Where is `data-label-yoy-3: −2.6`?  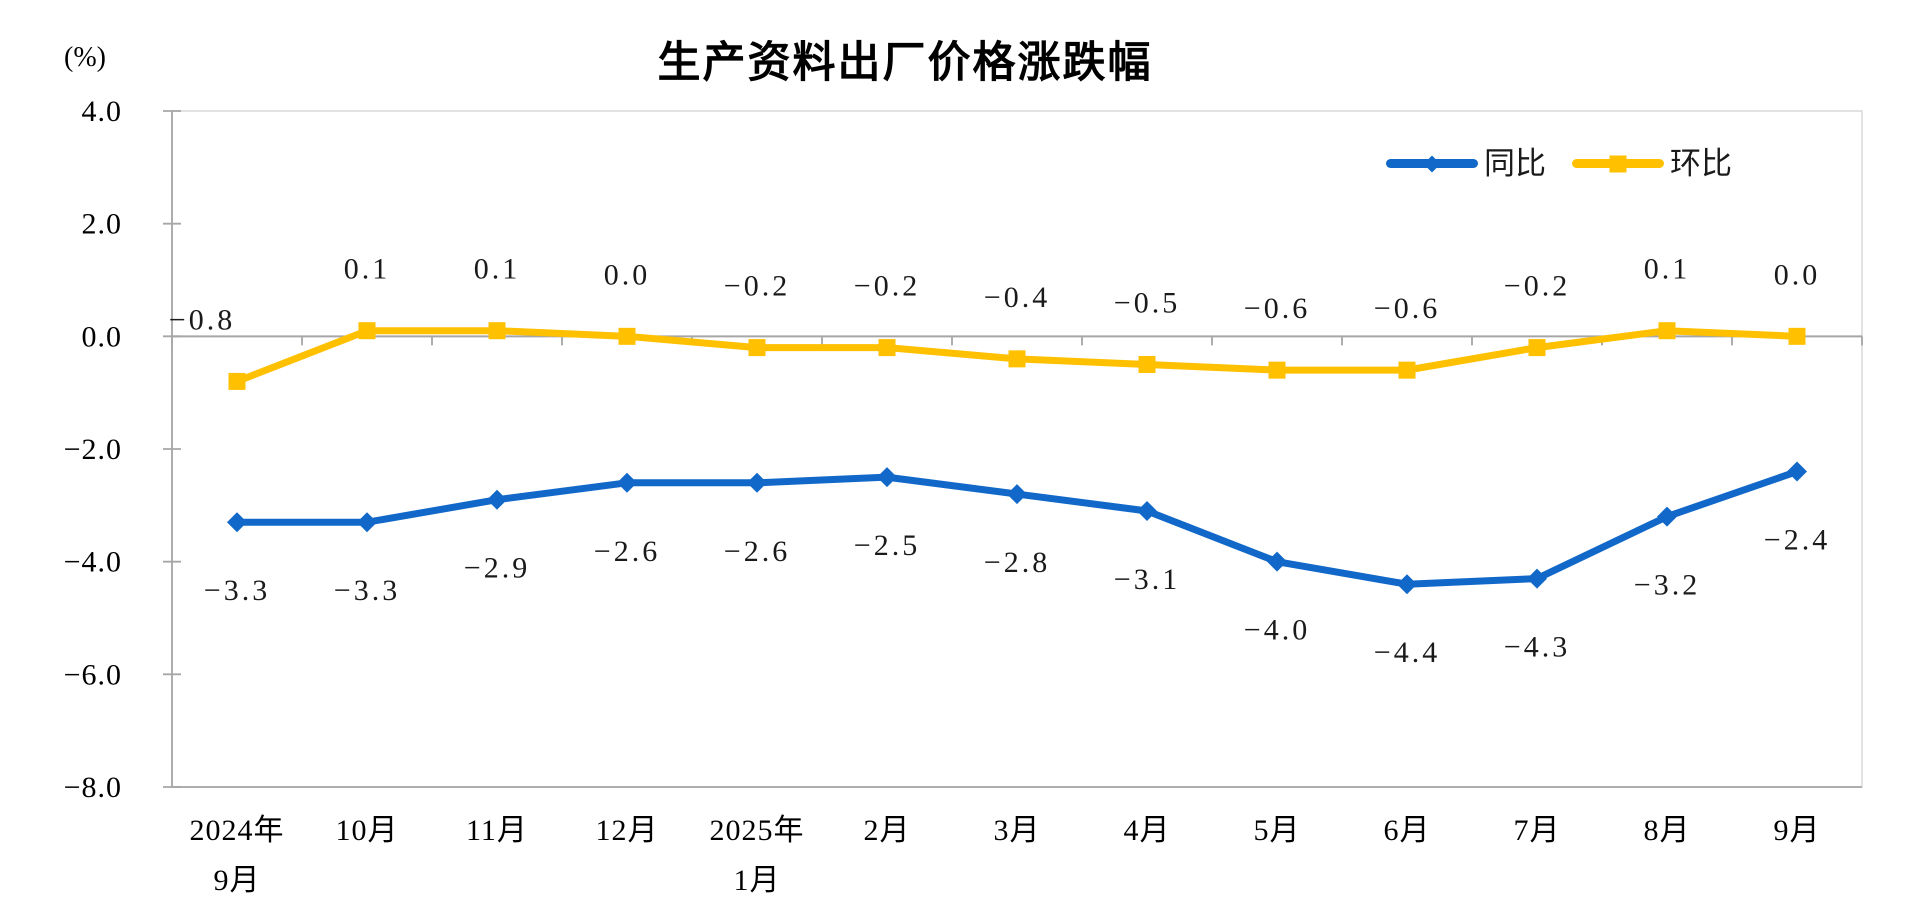 data-label-yoy-3: −2.6 is located at coordinates (627, 551).